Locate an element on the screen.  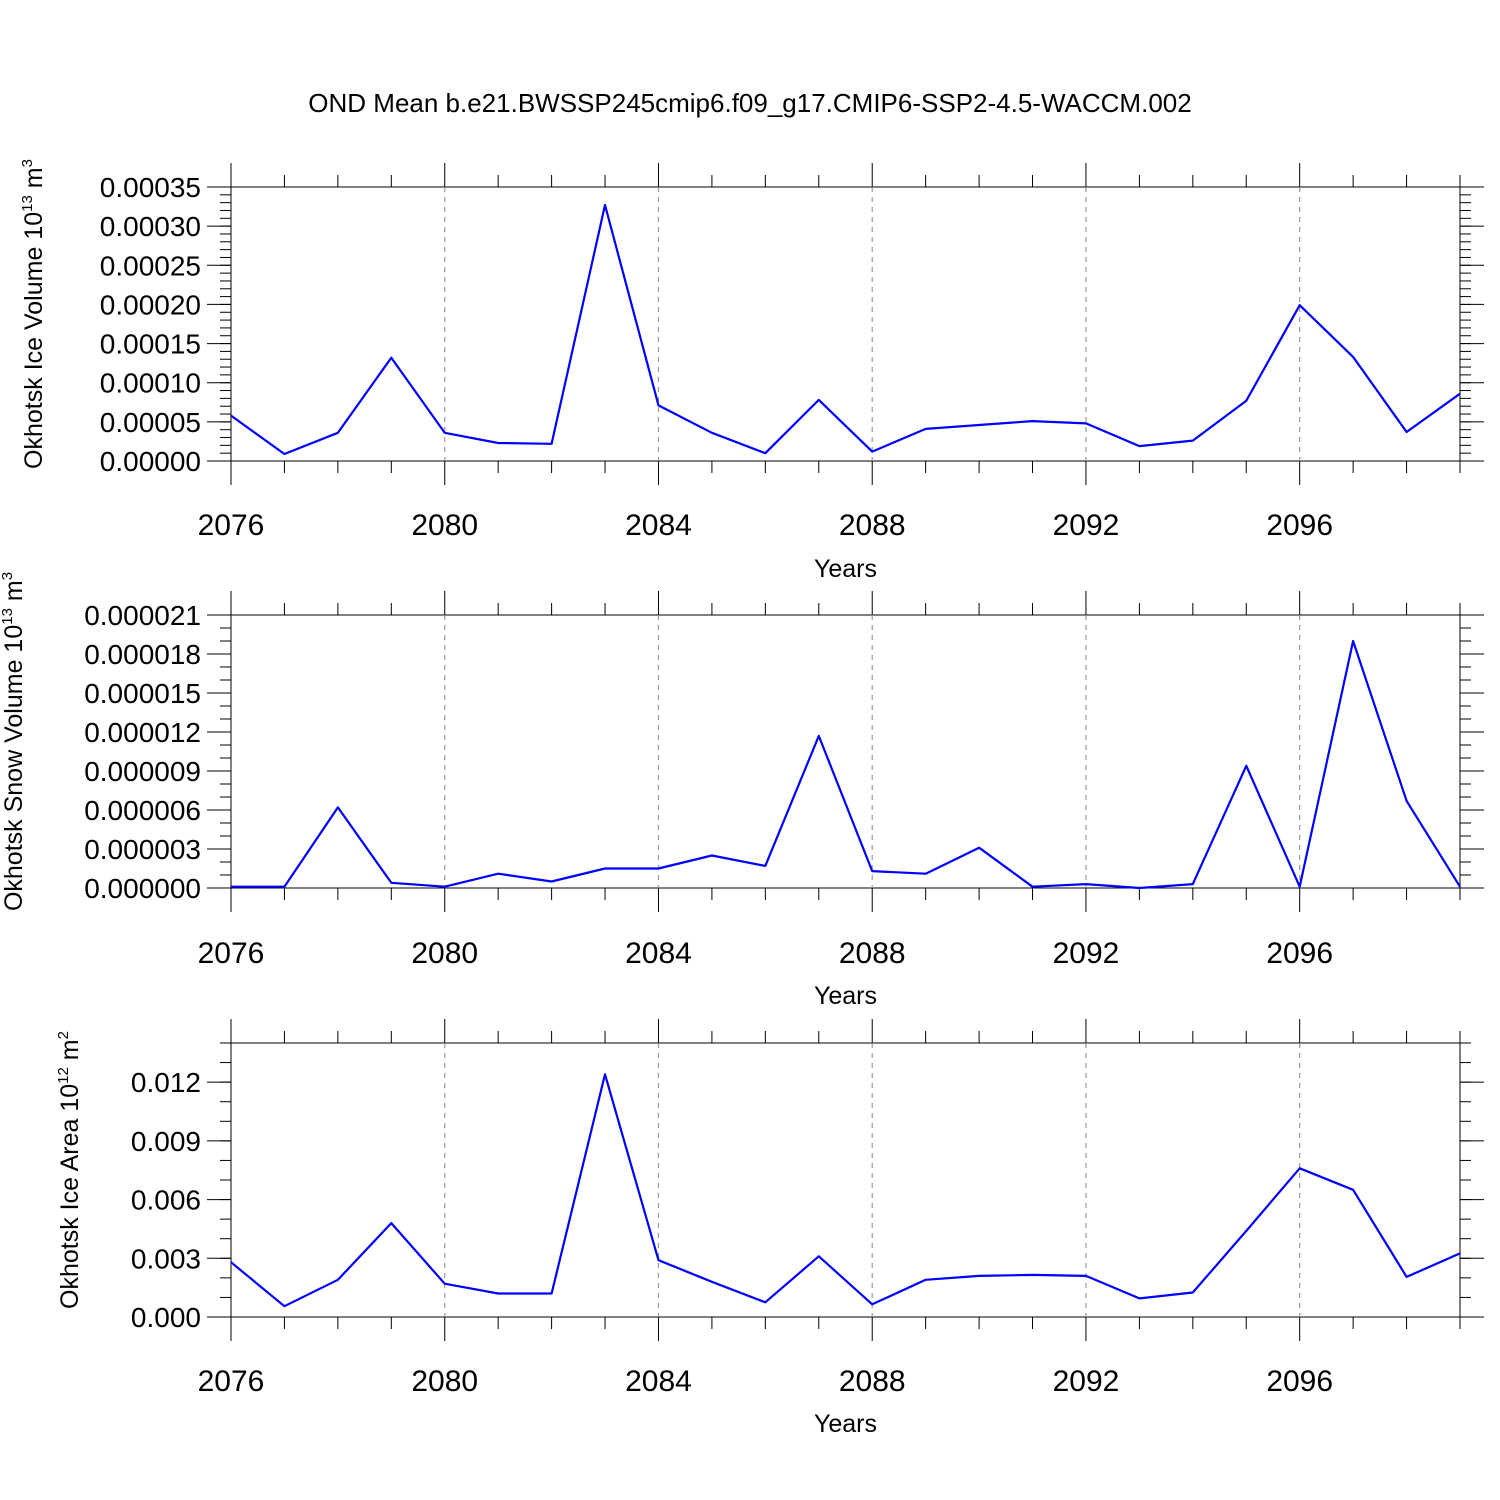
y-tick-label: 0.000021 is located at coordinates (142, 615).